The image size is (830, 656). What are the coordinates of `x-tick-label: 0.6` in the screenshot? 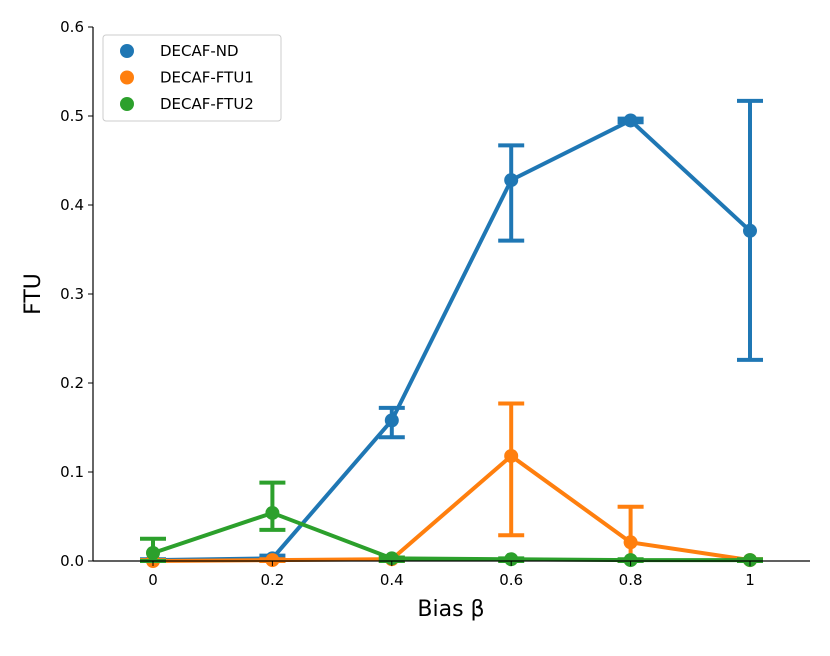 It's located at (511, 580).